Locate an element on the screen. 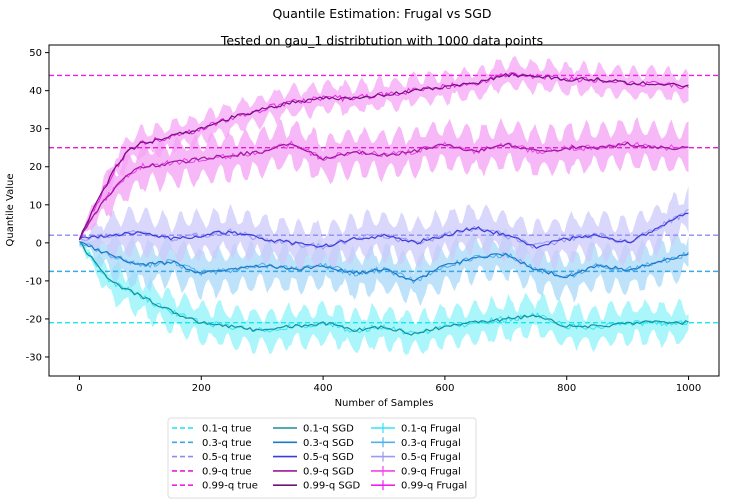 Image resolution: width=729 pixels, height=504 pixels. y-tick-label: -10 is located at coordinates (34, 281).